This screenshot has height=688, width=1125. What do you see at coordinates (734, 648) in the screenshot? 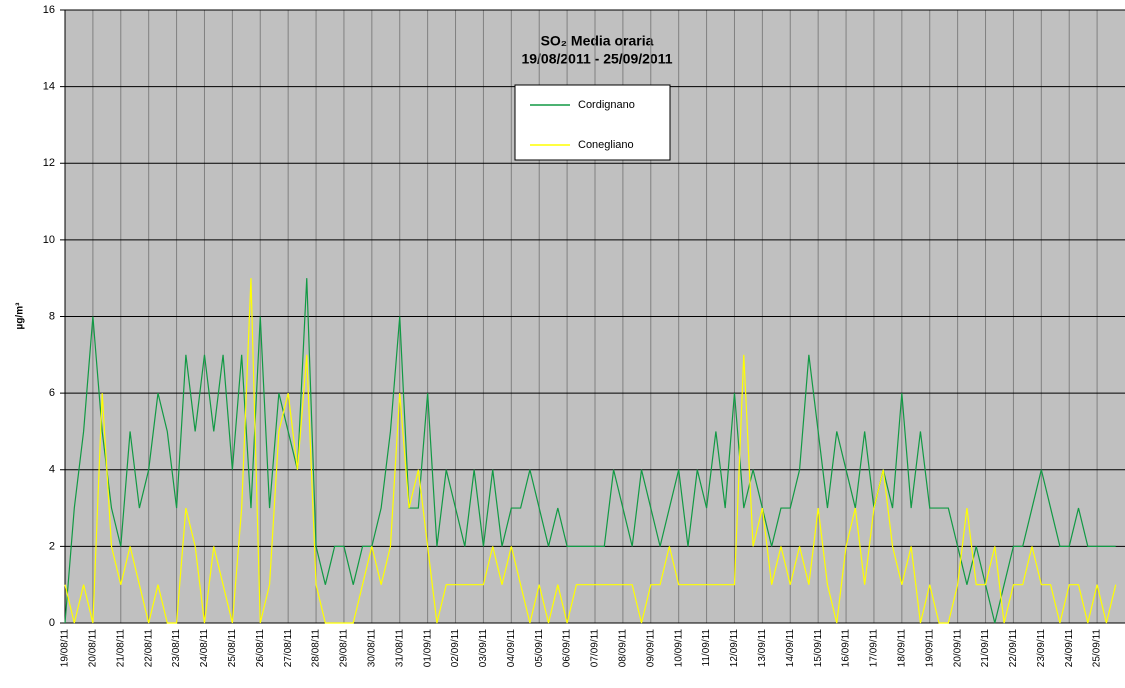
I see `x-tick-label: 12/09/11` at bounding box center [734, 648].